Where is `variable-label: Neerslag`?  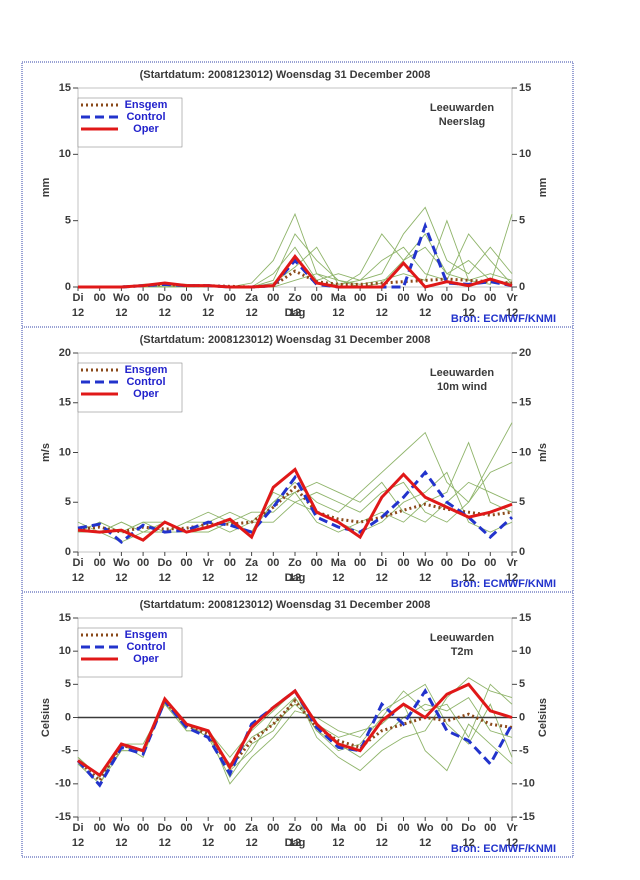
variable-label: Neerslag is located at coordinates (462, 122).